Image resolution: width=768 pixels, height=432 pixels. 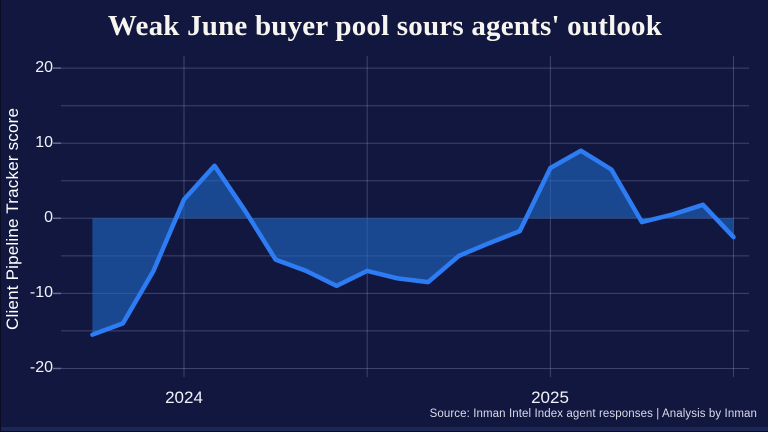 What do you see at coordinates (184, 397) in the screenshot?
I see `x-tick-label-2024: 2024` at bounding box center [184, 397].